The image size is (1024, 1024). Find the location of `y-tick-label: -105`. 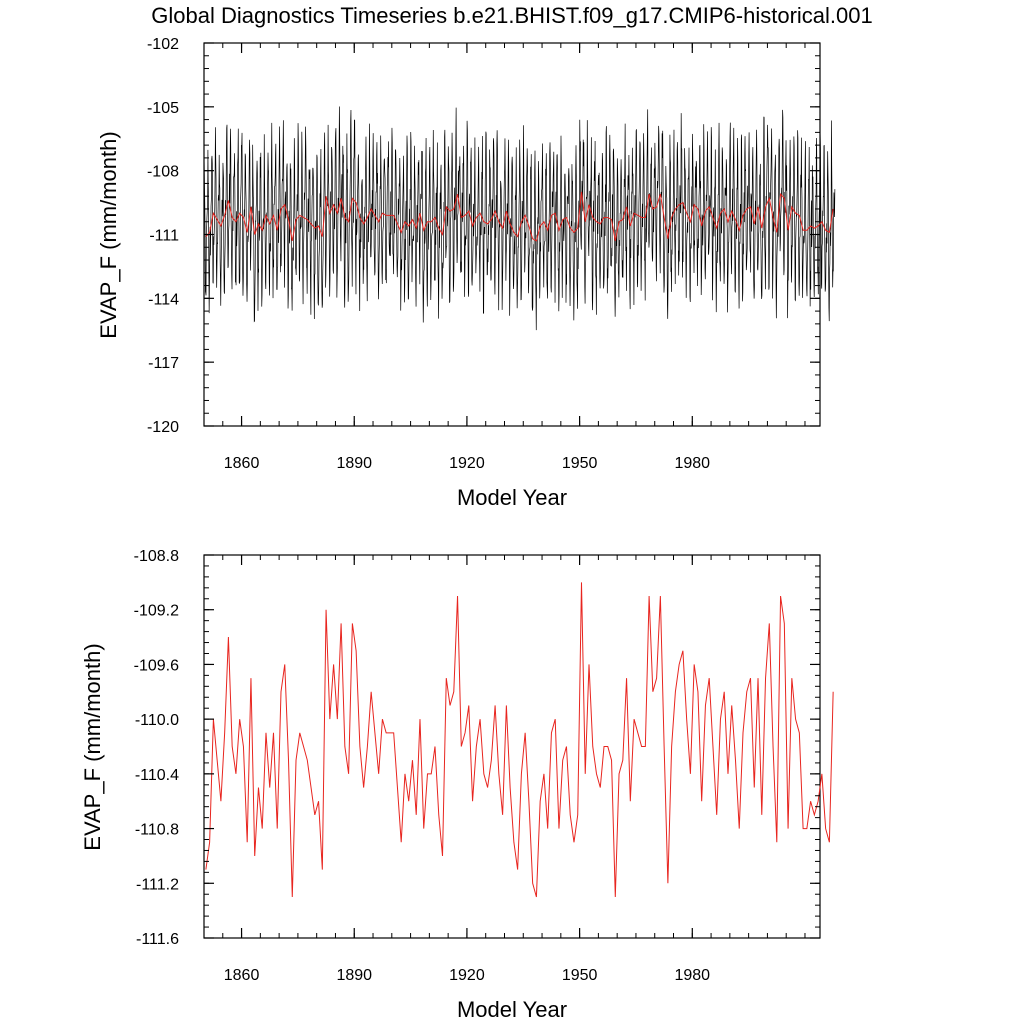

y-tick-label: -105 is located at coordinates (163, 108).